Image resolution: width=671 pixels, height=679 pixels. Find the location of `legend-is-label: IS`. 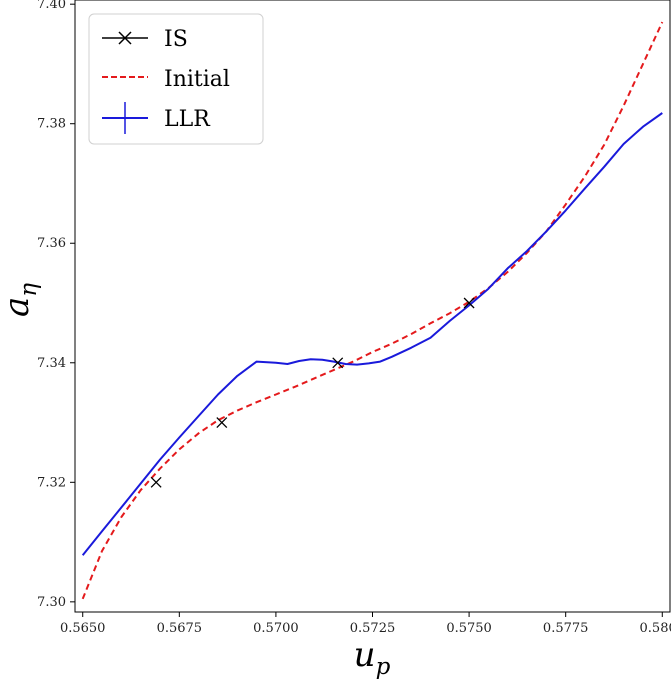

legend-is-label: IS is located at coordinates (176, 39).